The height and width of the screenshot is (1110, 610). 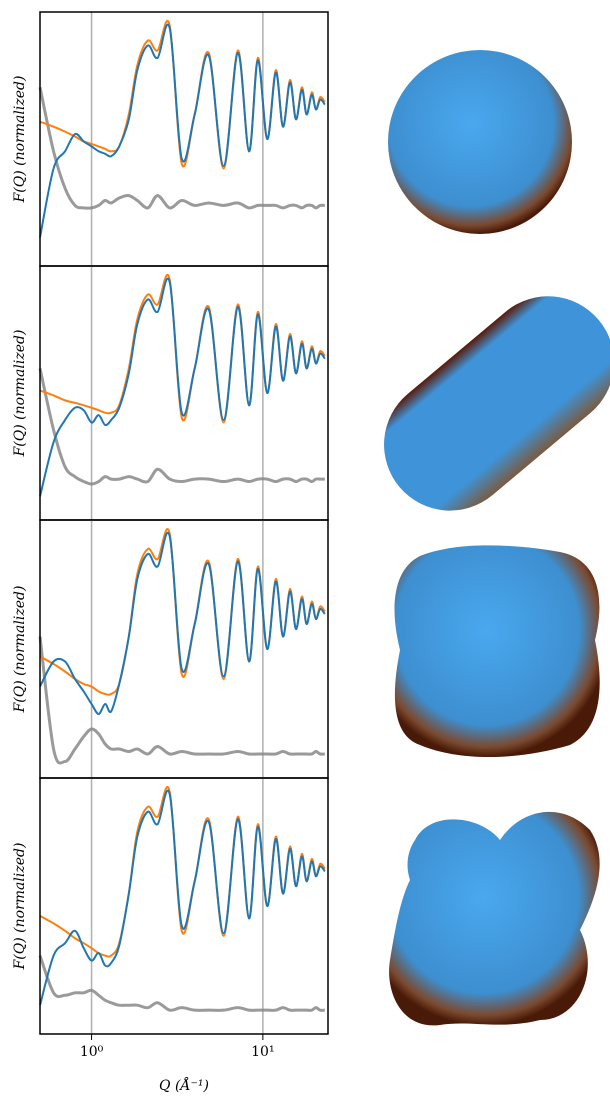 What do you see at coordinates (184, 1085) in the screenshot?
I see `x-axis-label: Q (Å⁻¹)` at bounding box center [184, 1085].